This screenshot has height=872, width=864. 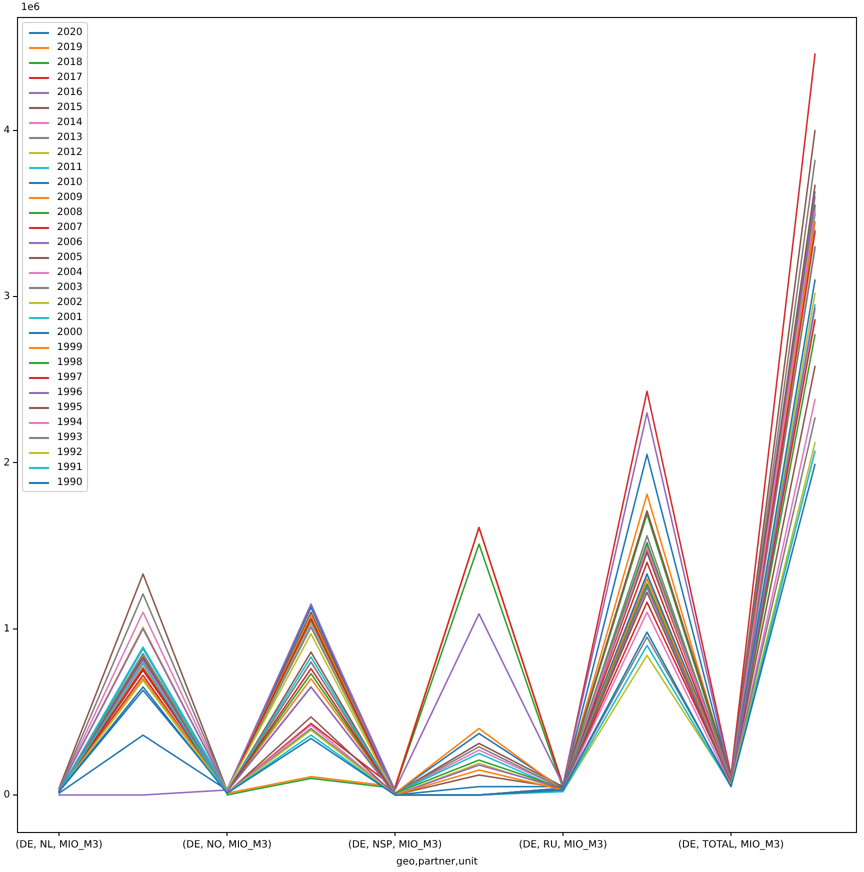 What do you see at coordinates (69, 258) in the screenshot?
I see `legend-label: 2005` at bounding box center [69, 258].